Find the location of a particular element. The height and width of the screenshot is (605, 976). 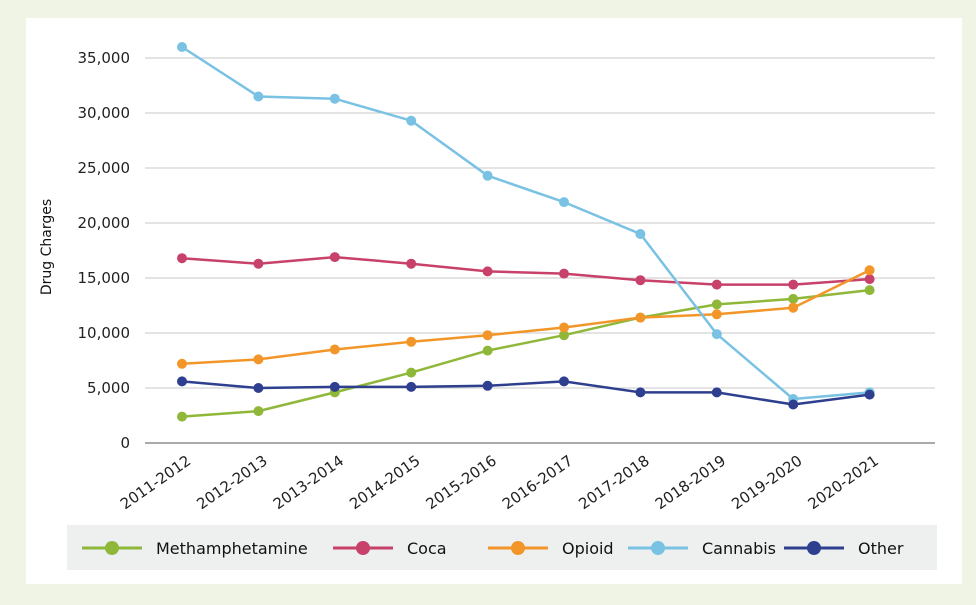

y-axis-label: Drug Charges is located at coordinates (47, 247).